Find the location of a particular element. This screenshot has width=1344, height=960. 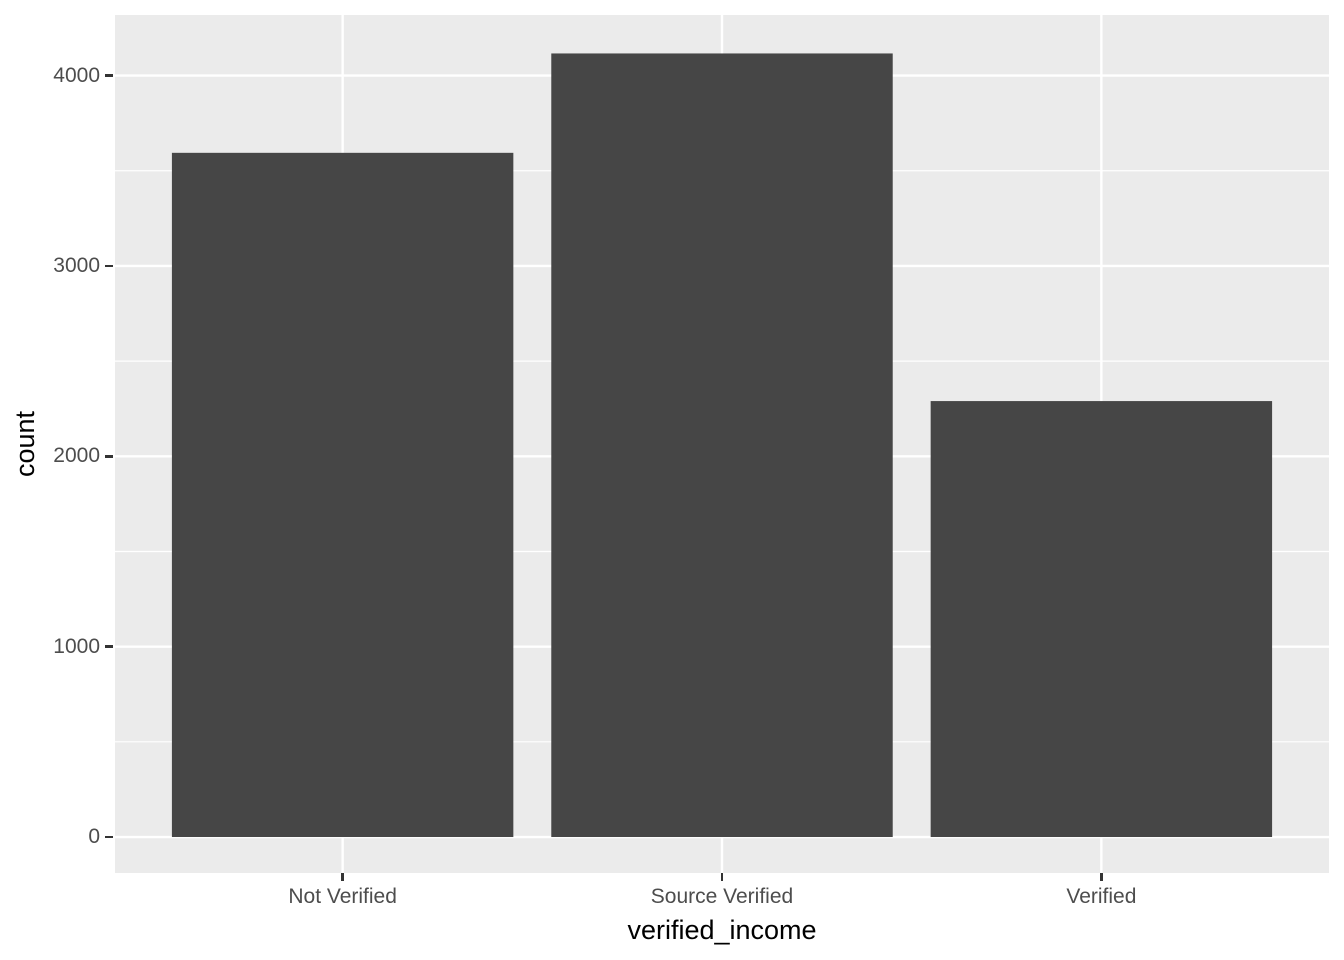

y-axis-title: count is located at coordinates (25, 444).